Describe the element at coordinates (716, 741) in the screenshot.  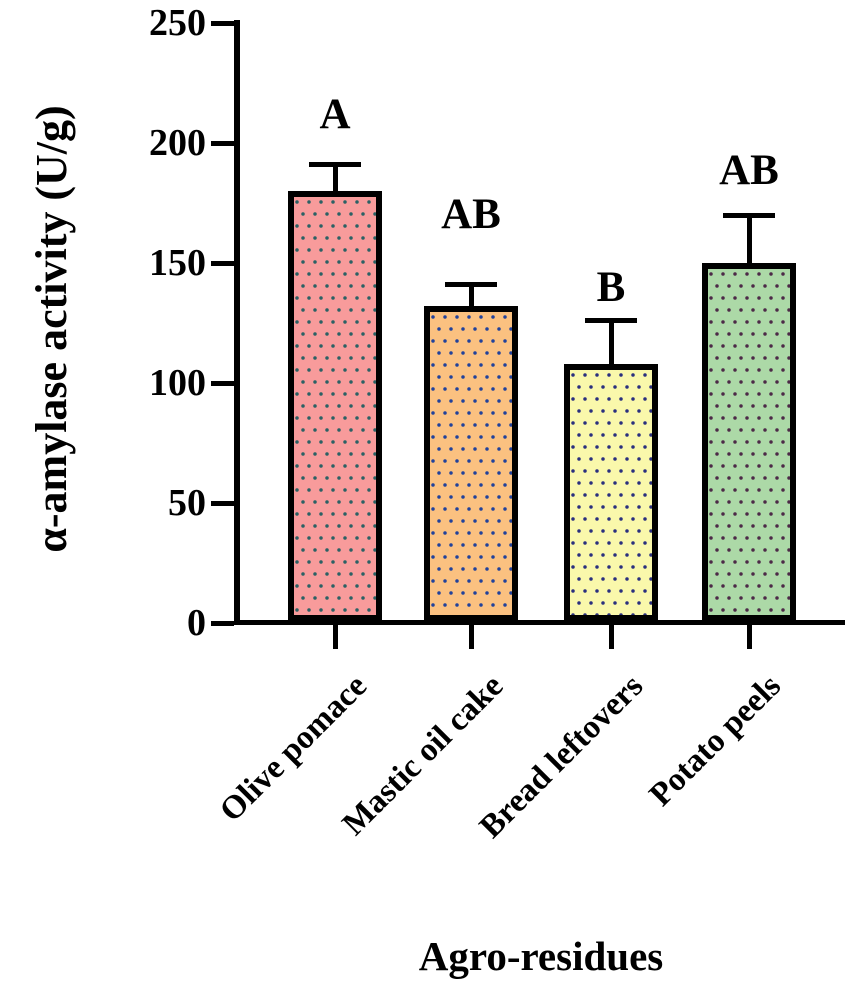
I see `category-label: Potato peels` at that location.